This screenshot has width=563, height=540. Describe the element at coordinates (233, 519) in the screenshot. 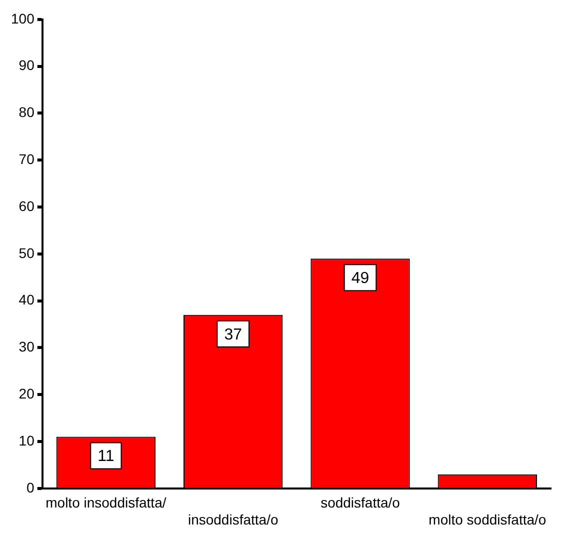

I see `x-tick-label: insoddisfatta/o` at that location.